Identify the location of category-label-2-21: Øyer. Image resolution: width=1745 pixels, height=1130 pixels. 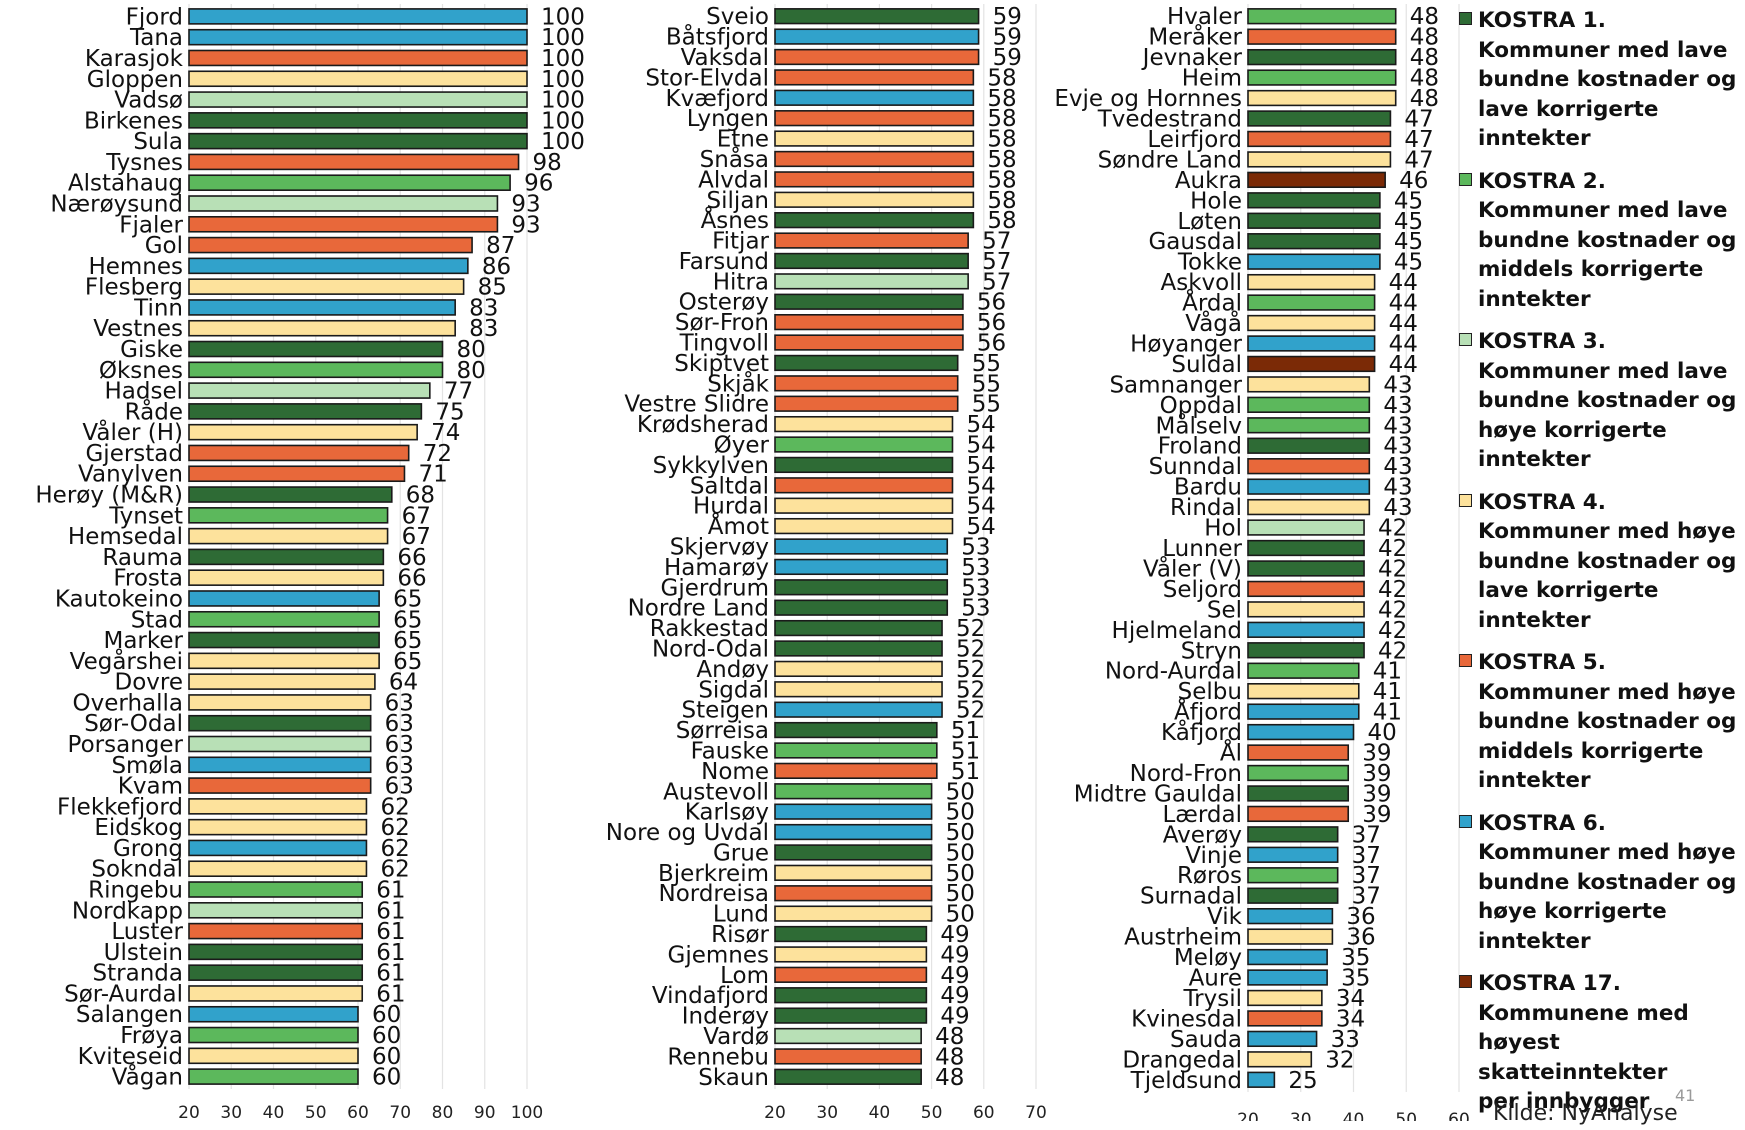
(742, 446).